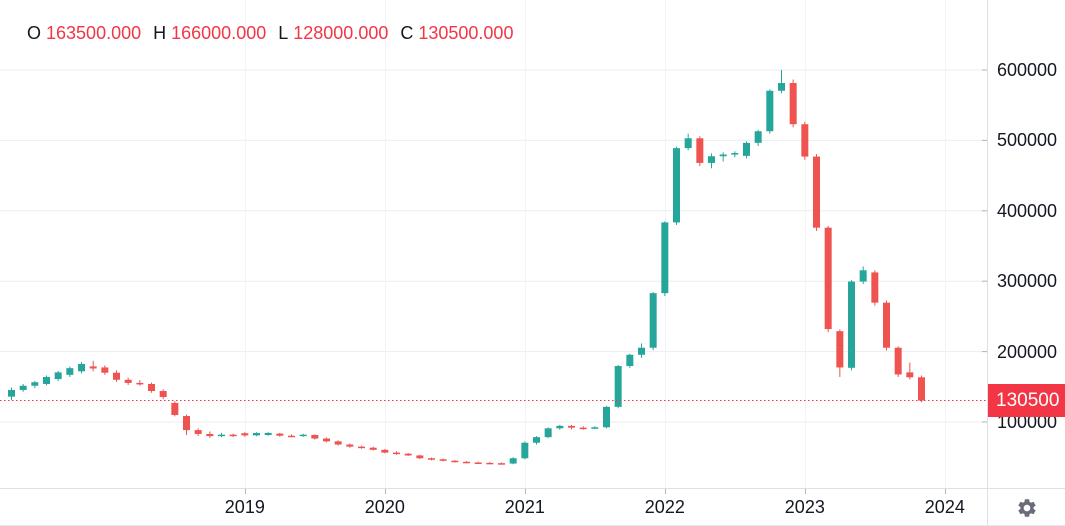 This screenshot has height=526, width=1065. What do you see at coordinates (1027, 140) in the screenshot?
I see `price-axis-label: 500000` at bounding box center [1027, 140].